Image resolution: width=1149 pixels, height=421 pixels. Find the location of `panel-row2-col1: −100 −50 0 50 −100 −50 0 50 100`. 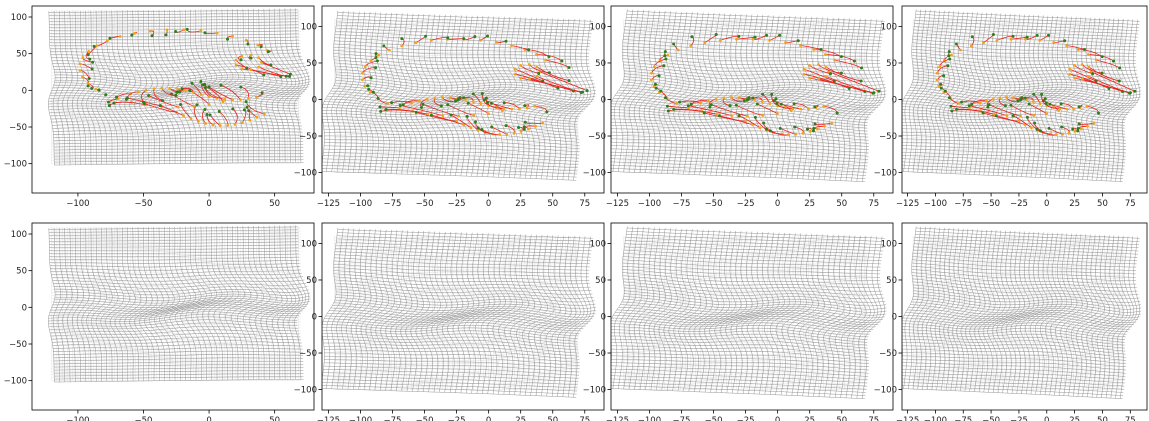

panel-row2-col1: −100 −50 0 50 −100 −50 0 50 100 is located at coordinates (159, 321).